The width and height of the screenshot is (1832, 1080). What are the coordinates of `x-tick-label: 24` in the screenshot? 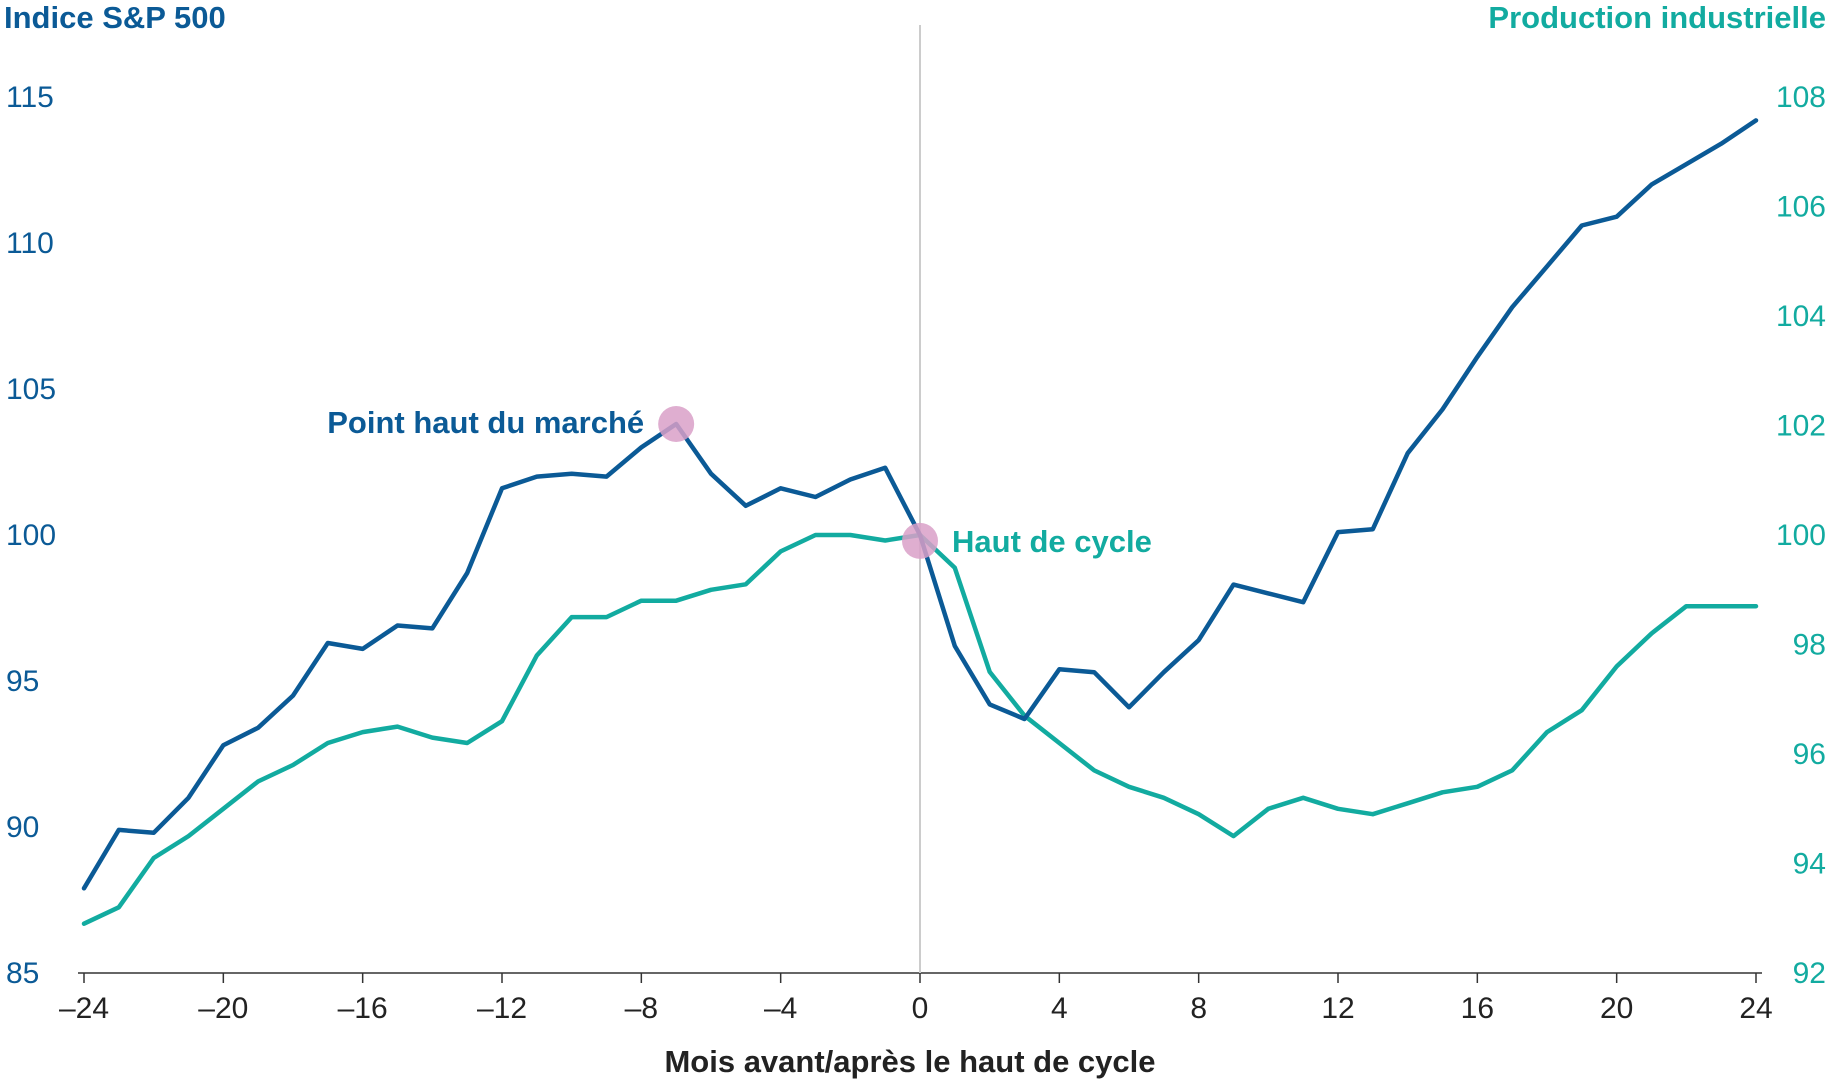 It's located at (1755, 1008).